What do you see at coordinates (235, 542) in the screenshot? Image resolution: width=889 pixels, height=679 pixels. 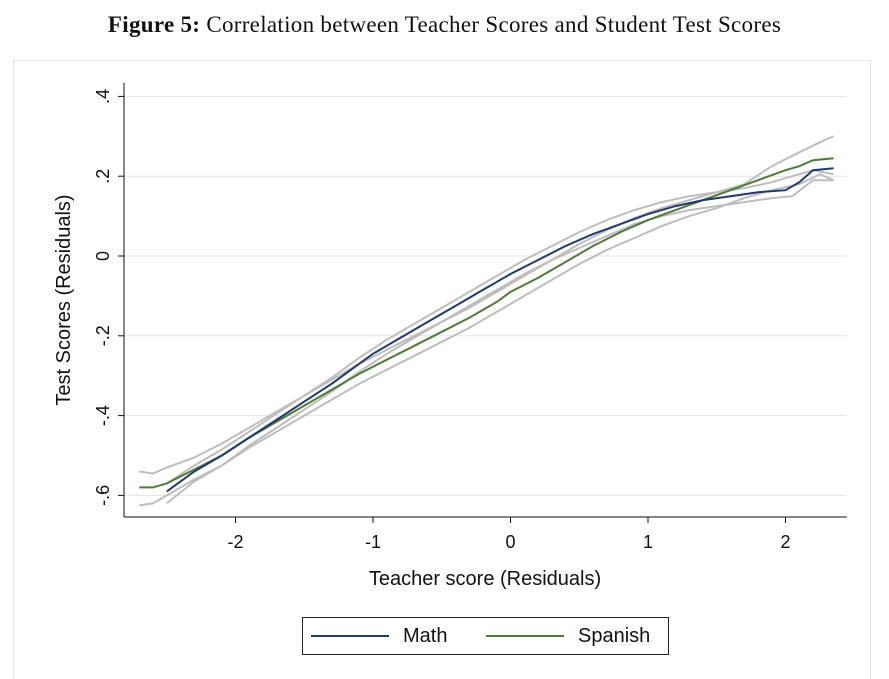 I see `x-tick-label: -2` at bounding box center [235, 542].